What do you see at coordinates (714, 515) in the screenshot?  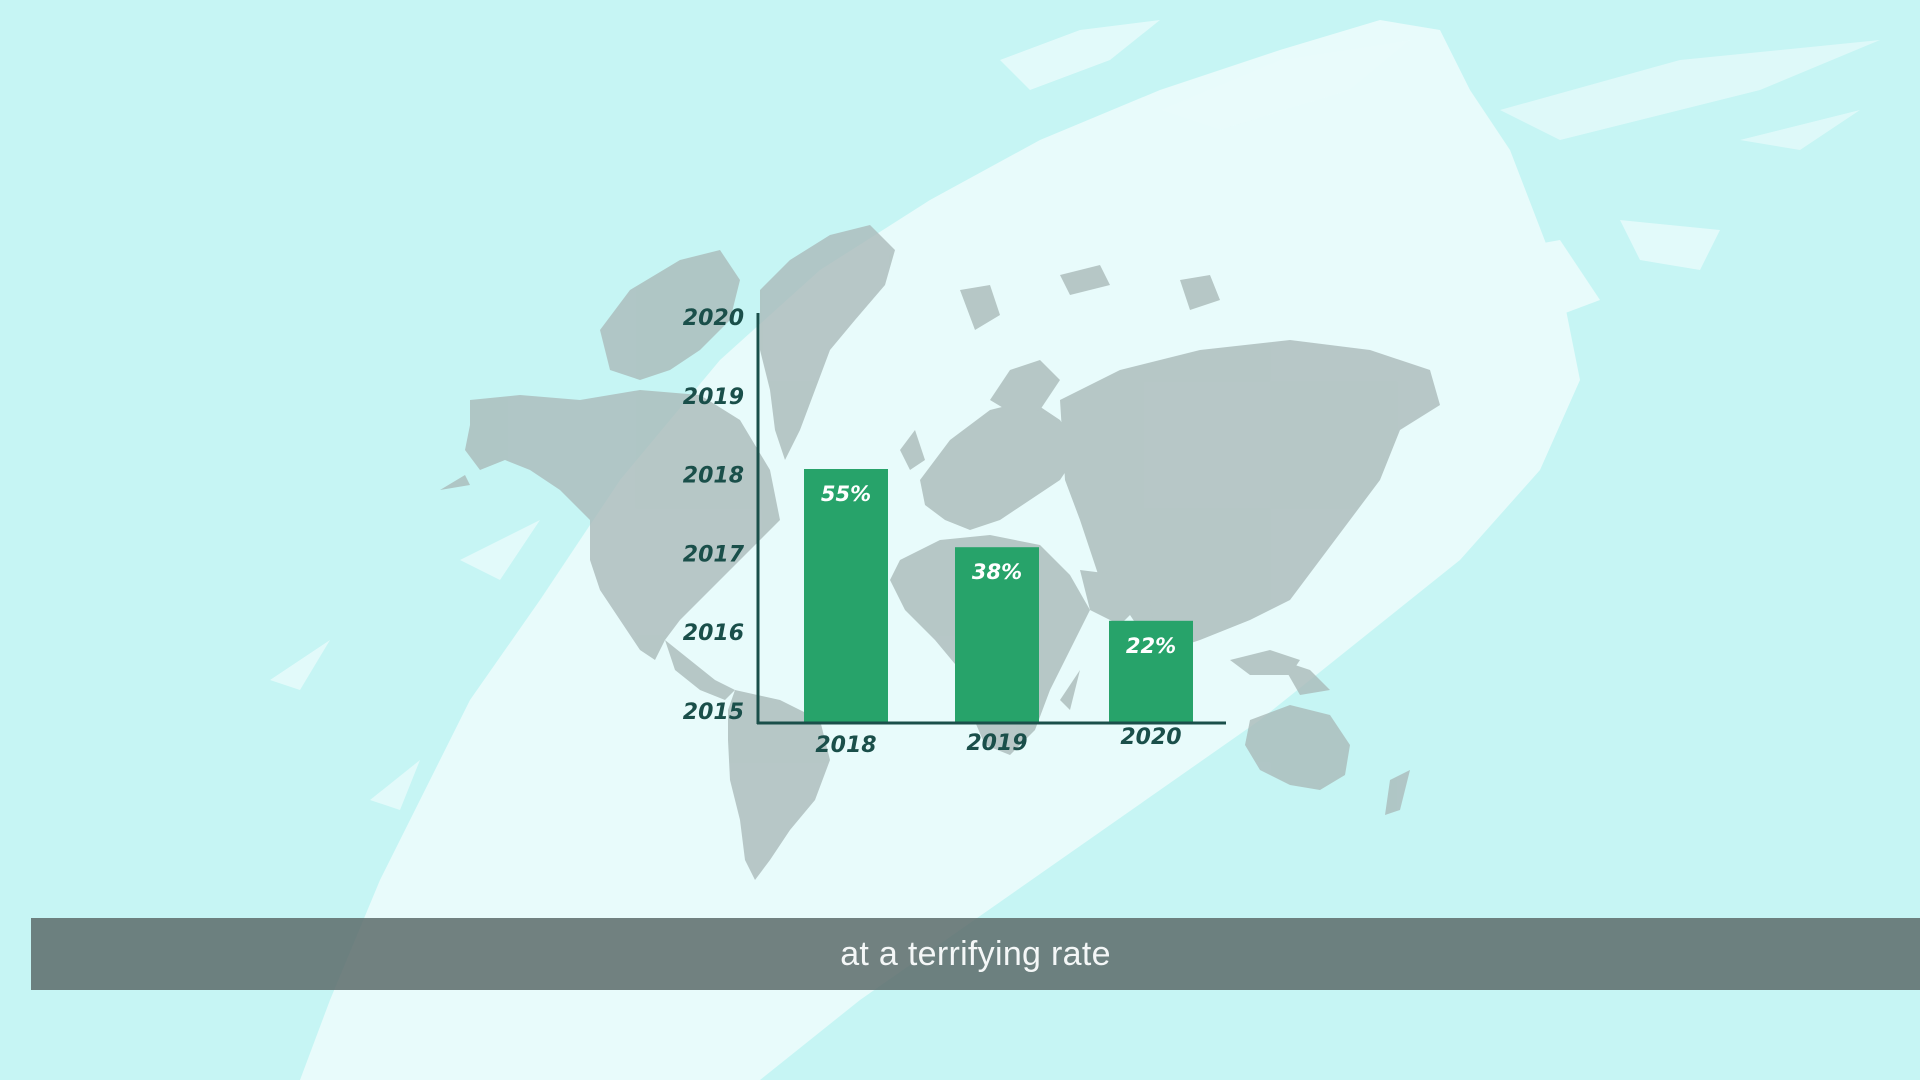 I see `y-axis-tick-labels: 2015 2016 2017 2018 2019 2020` at bounding box center [714, 515].